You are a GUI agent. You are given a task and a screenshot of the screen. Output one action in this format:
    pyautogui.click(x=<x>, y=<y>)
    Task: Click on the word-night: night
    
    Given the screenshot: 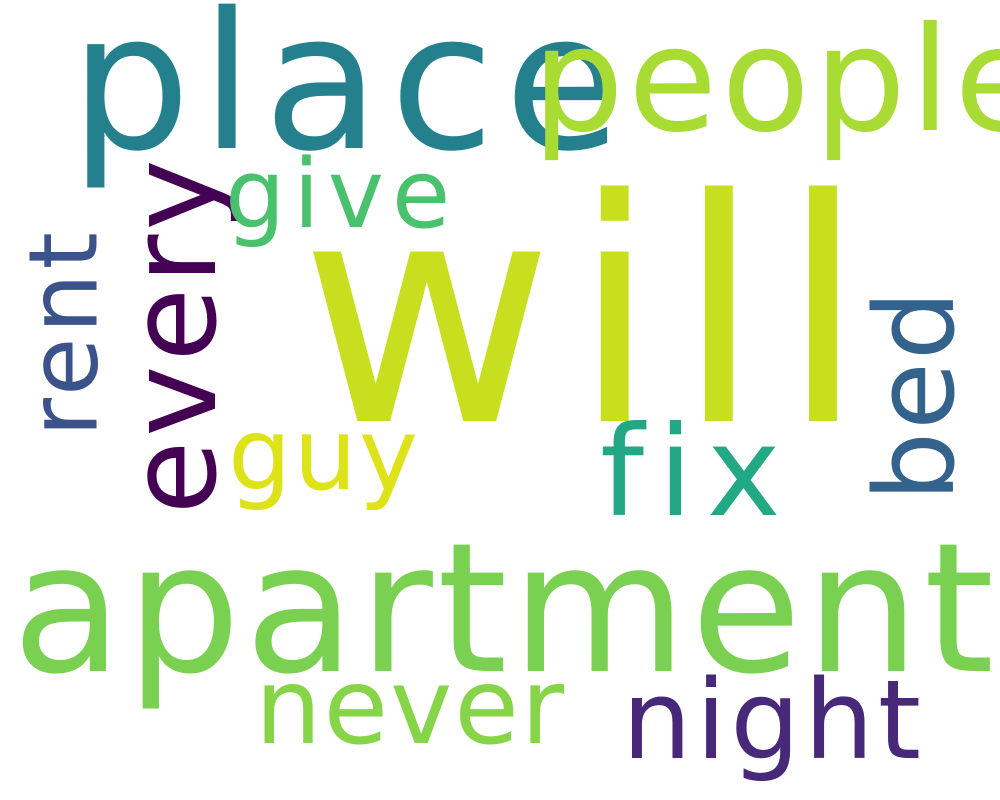 What is the action you would take?
    pyautogui.click(x=773, y=720)
    